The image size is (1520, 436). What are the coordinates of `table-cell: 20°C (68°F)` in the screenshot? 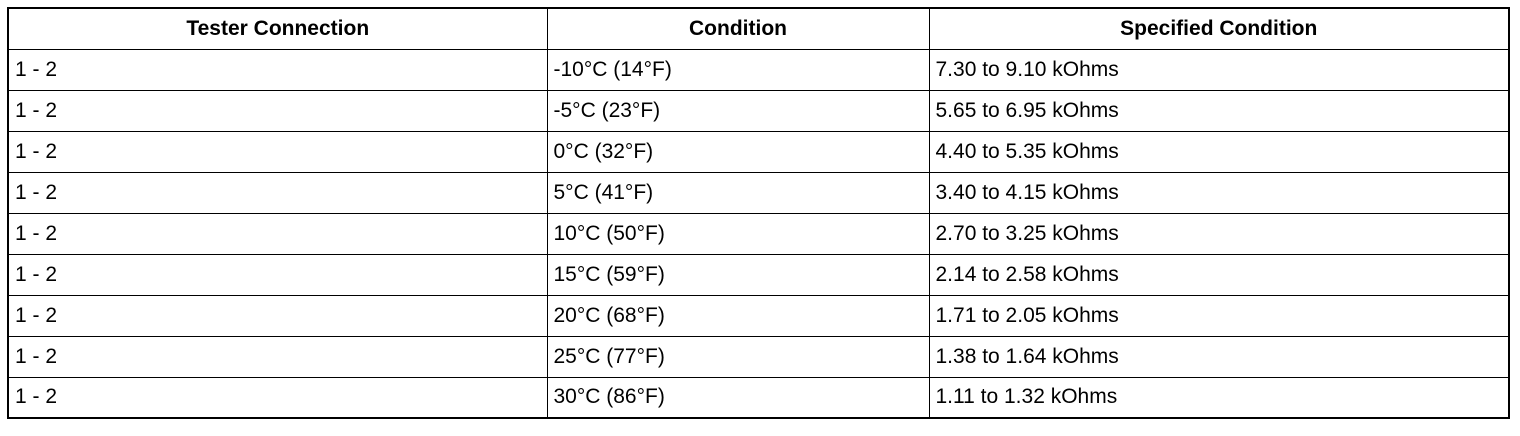 It's located at (738, 315).